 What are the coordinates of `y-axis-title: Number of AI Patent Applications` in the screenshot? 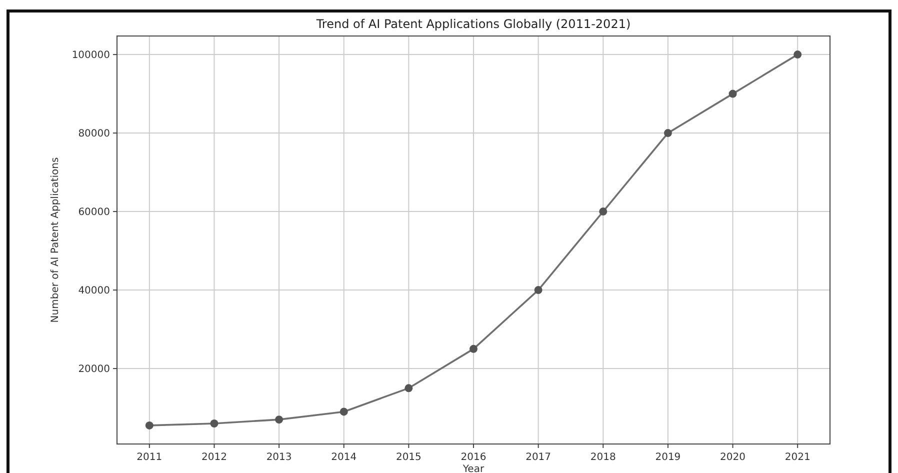 It's located at (55, 240).